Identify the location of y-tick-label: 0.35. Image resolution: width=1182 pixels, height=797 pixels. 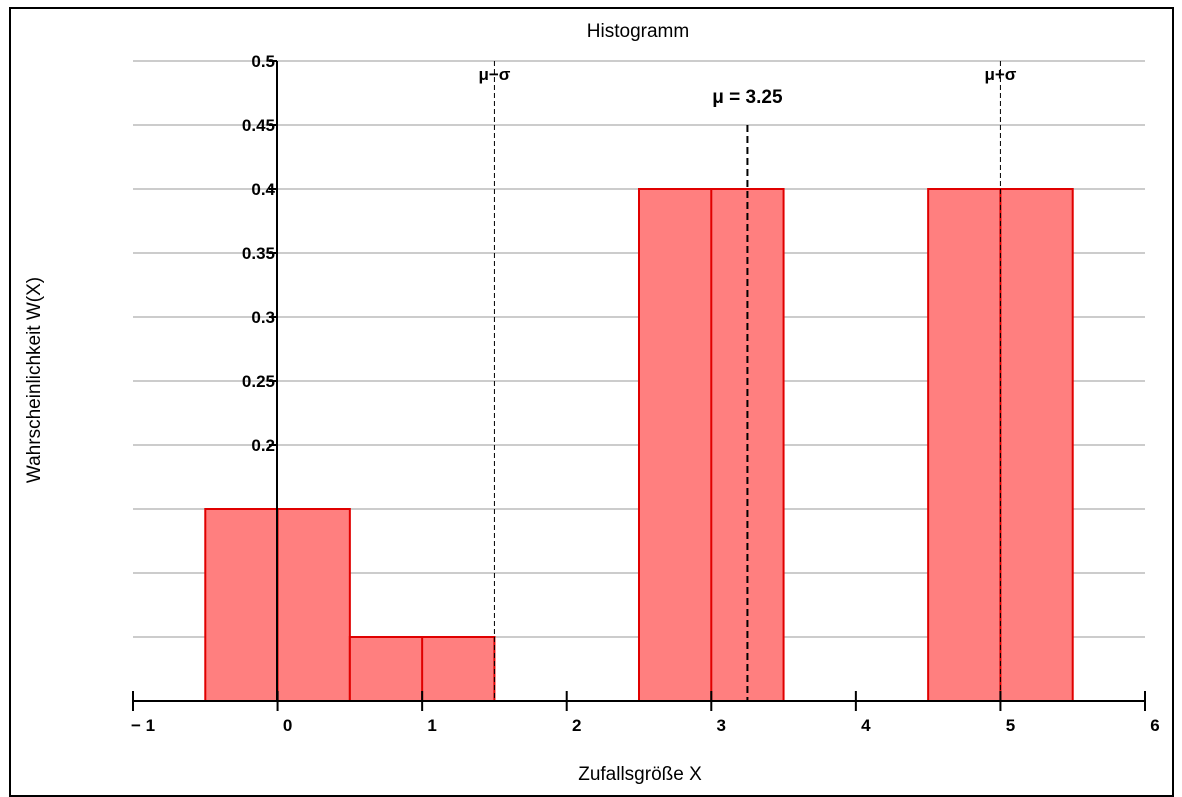
(258, 253).